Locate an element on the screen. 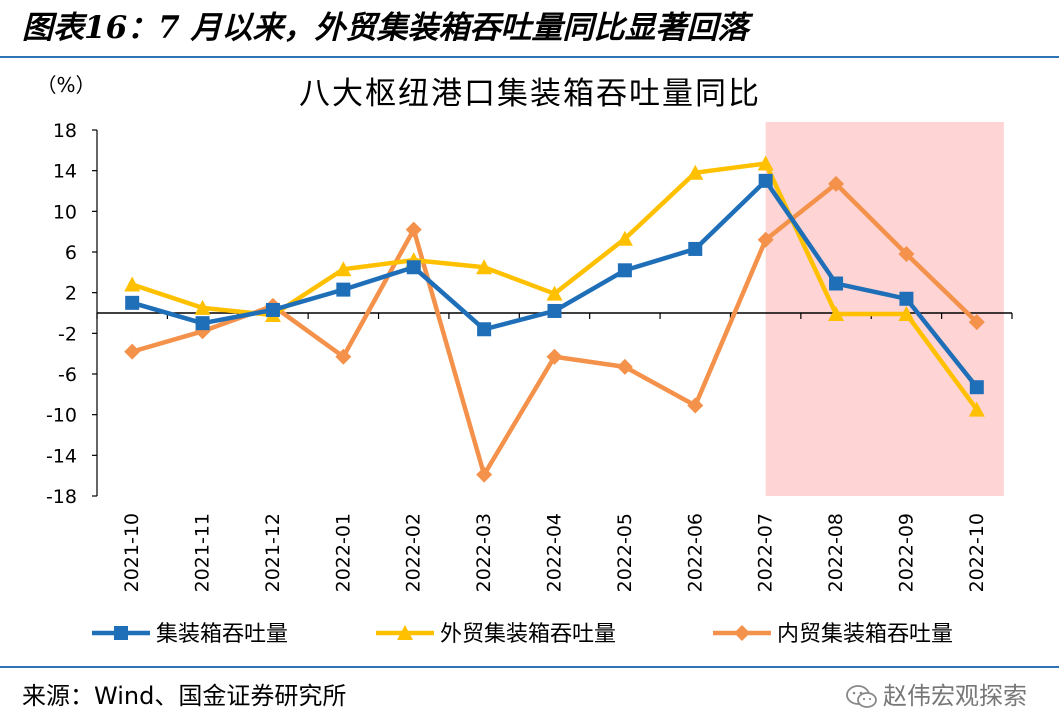  source-note: 来源：Wind、国金证券研究所 is located at coordinates (184, 696).